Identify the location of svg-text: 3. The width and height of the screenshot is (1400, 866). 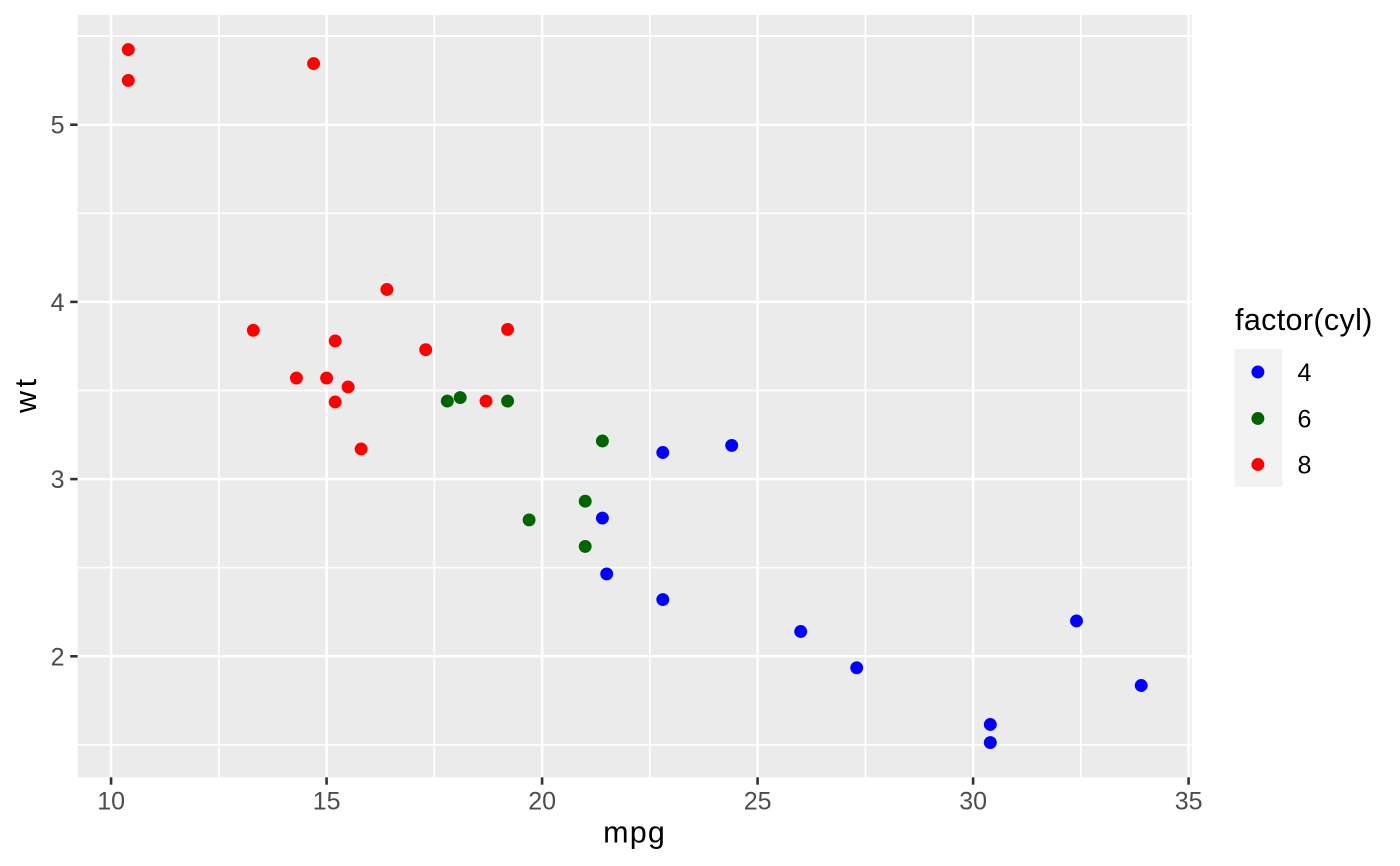
(58, 480).